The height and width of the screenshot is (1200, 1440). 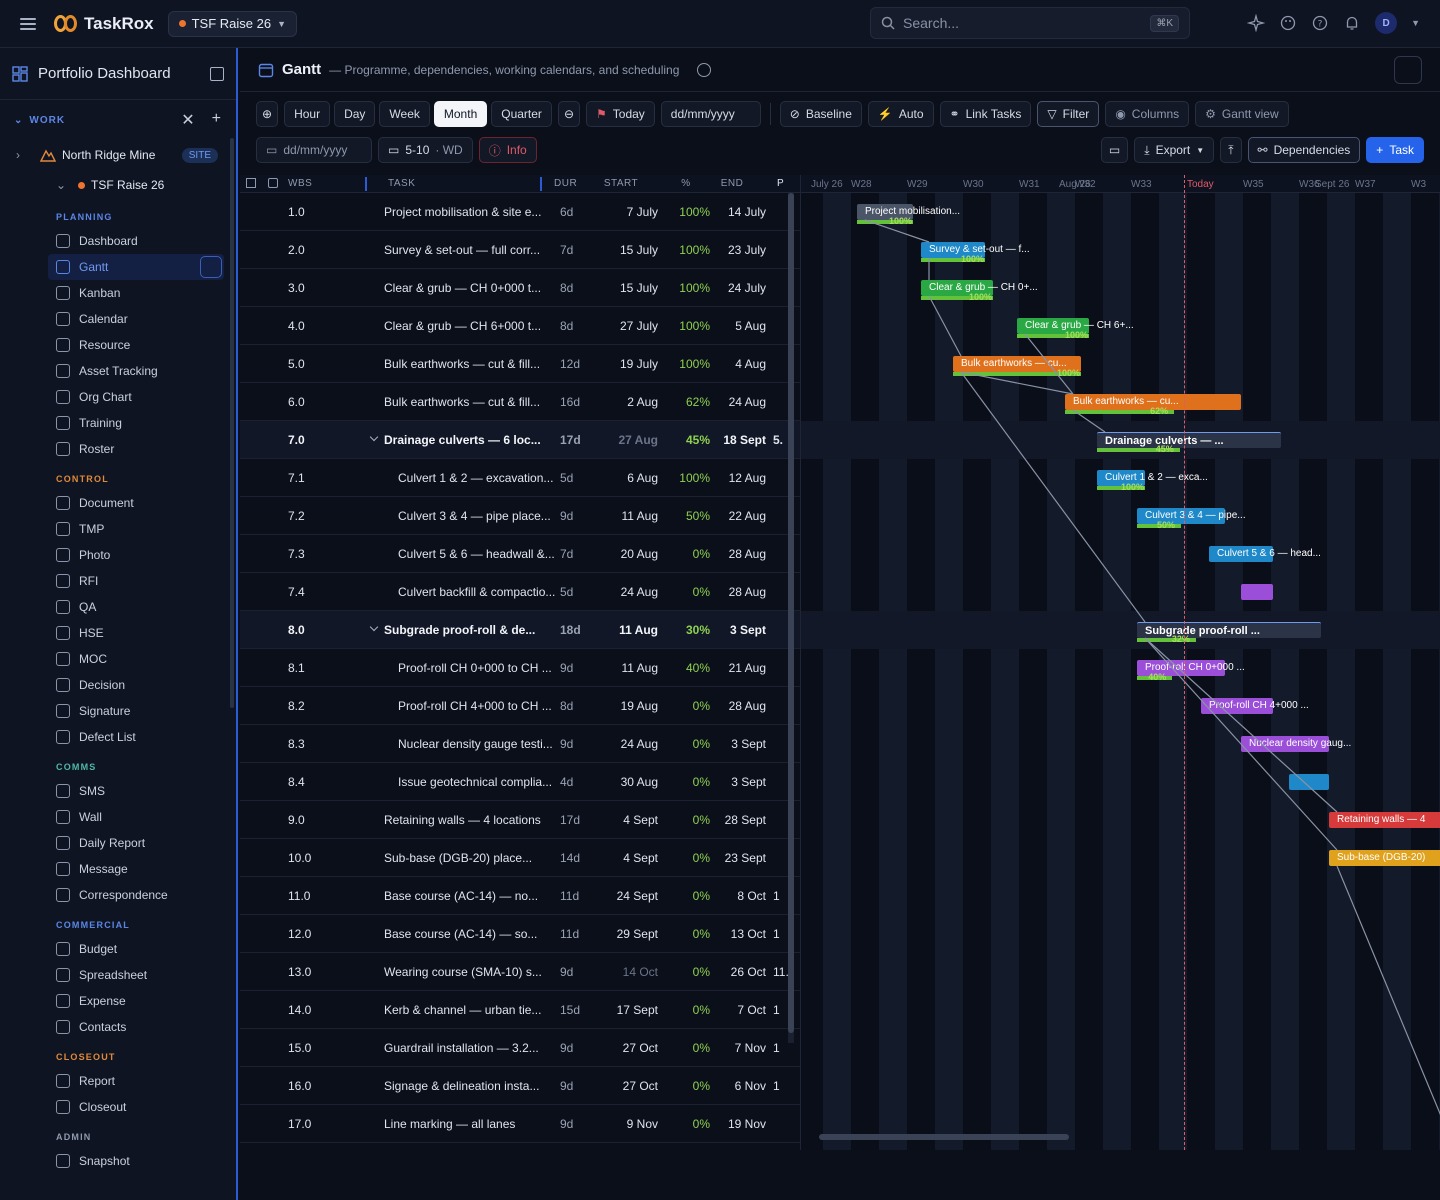 What do you see at coordinates (704, 69) in the screenshot?
I see `info-icon` at bounding box center [704, 69].